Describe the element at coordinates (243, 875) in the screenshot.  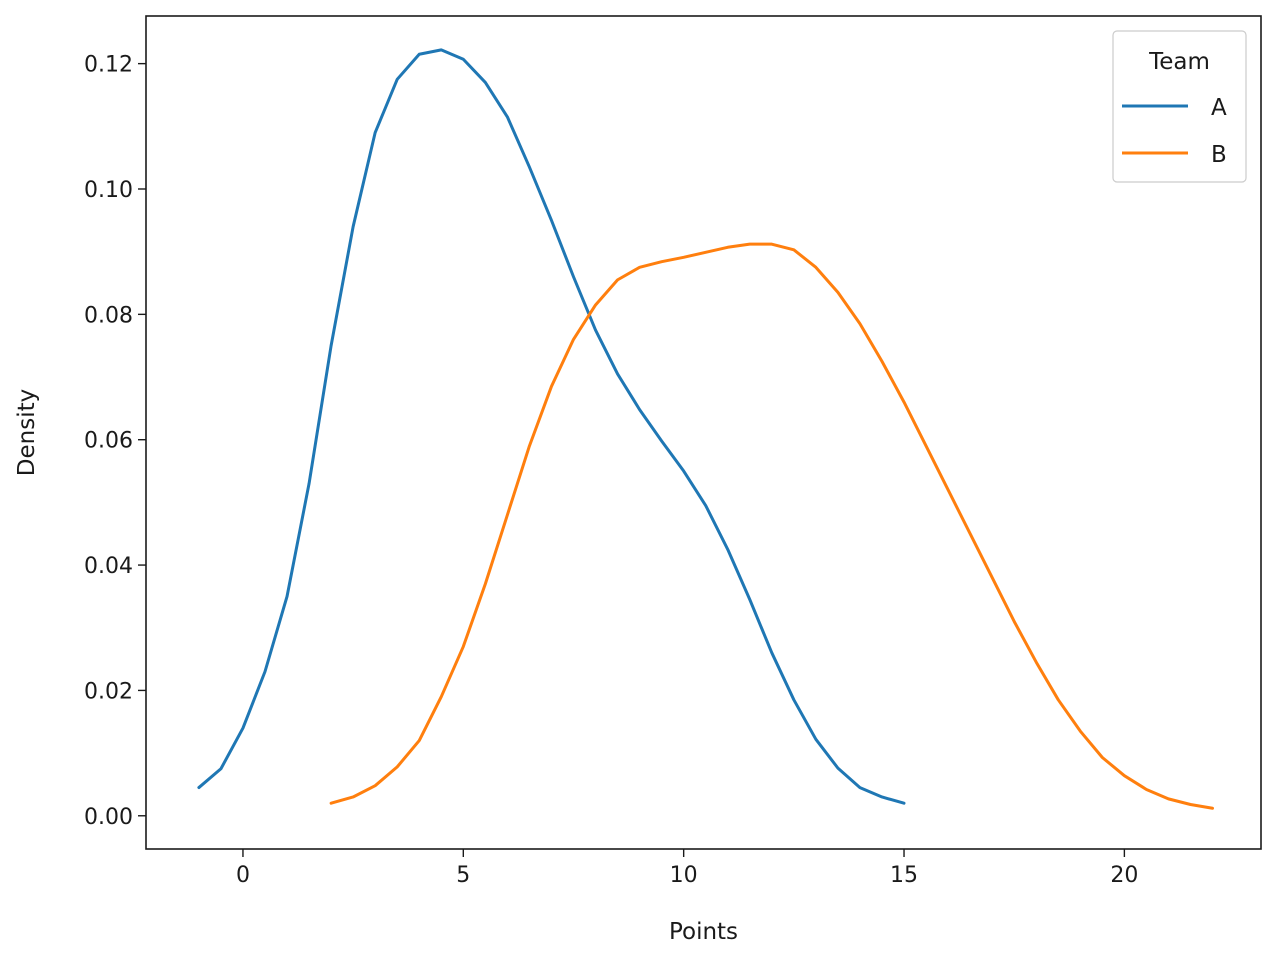
I see `x-tick-label: 0` at that location.